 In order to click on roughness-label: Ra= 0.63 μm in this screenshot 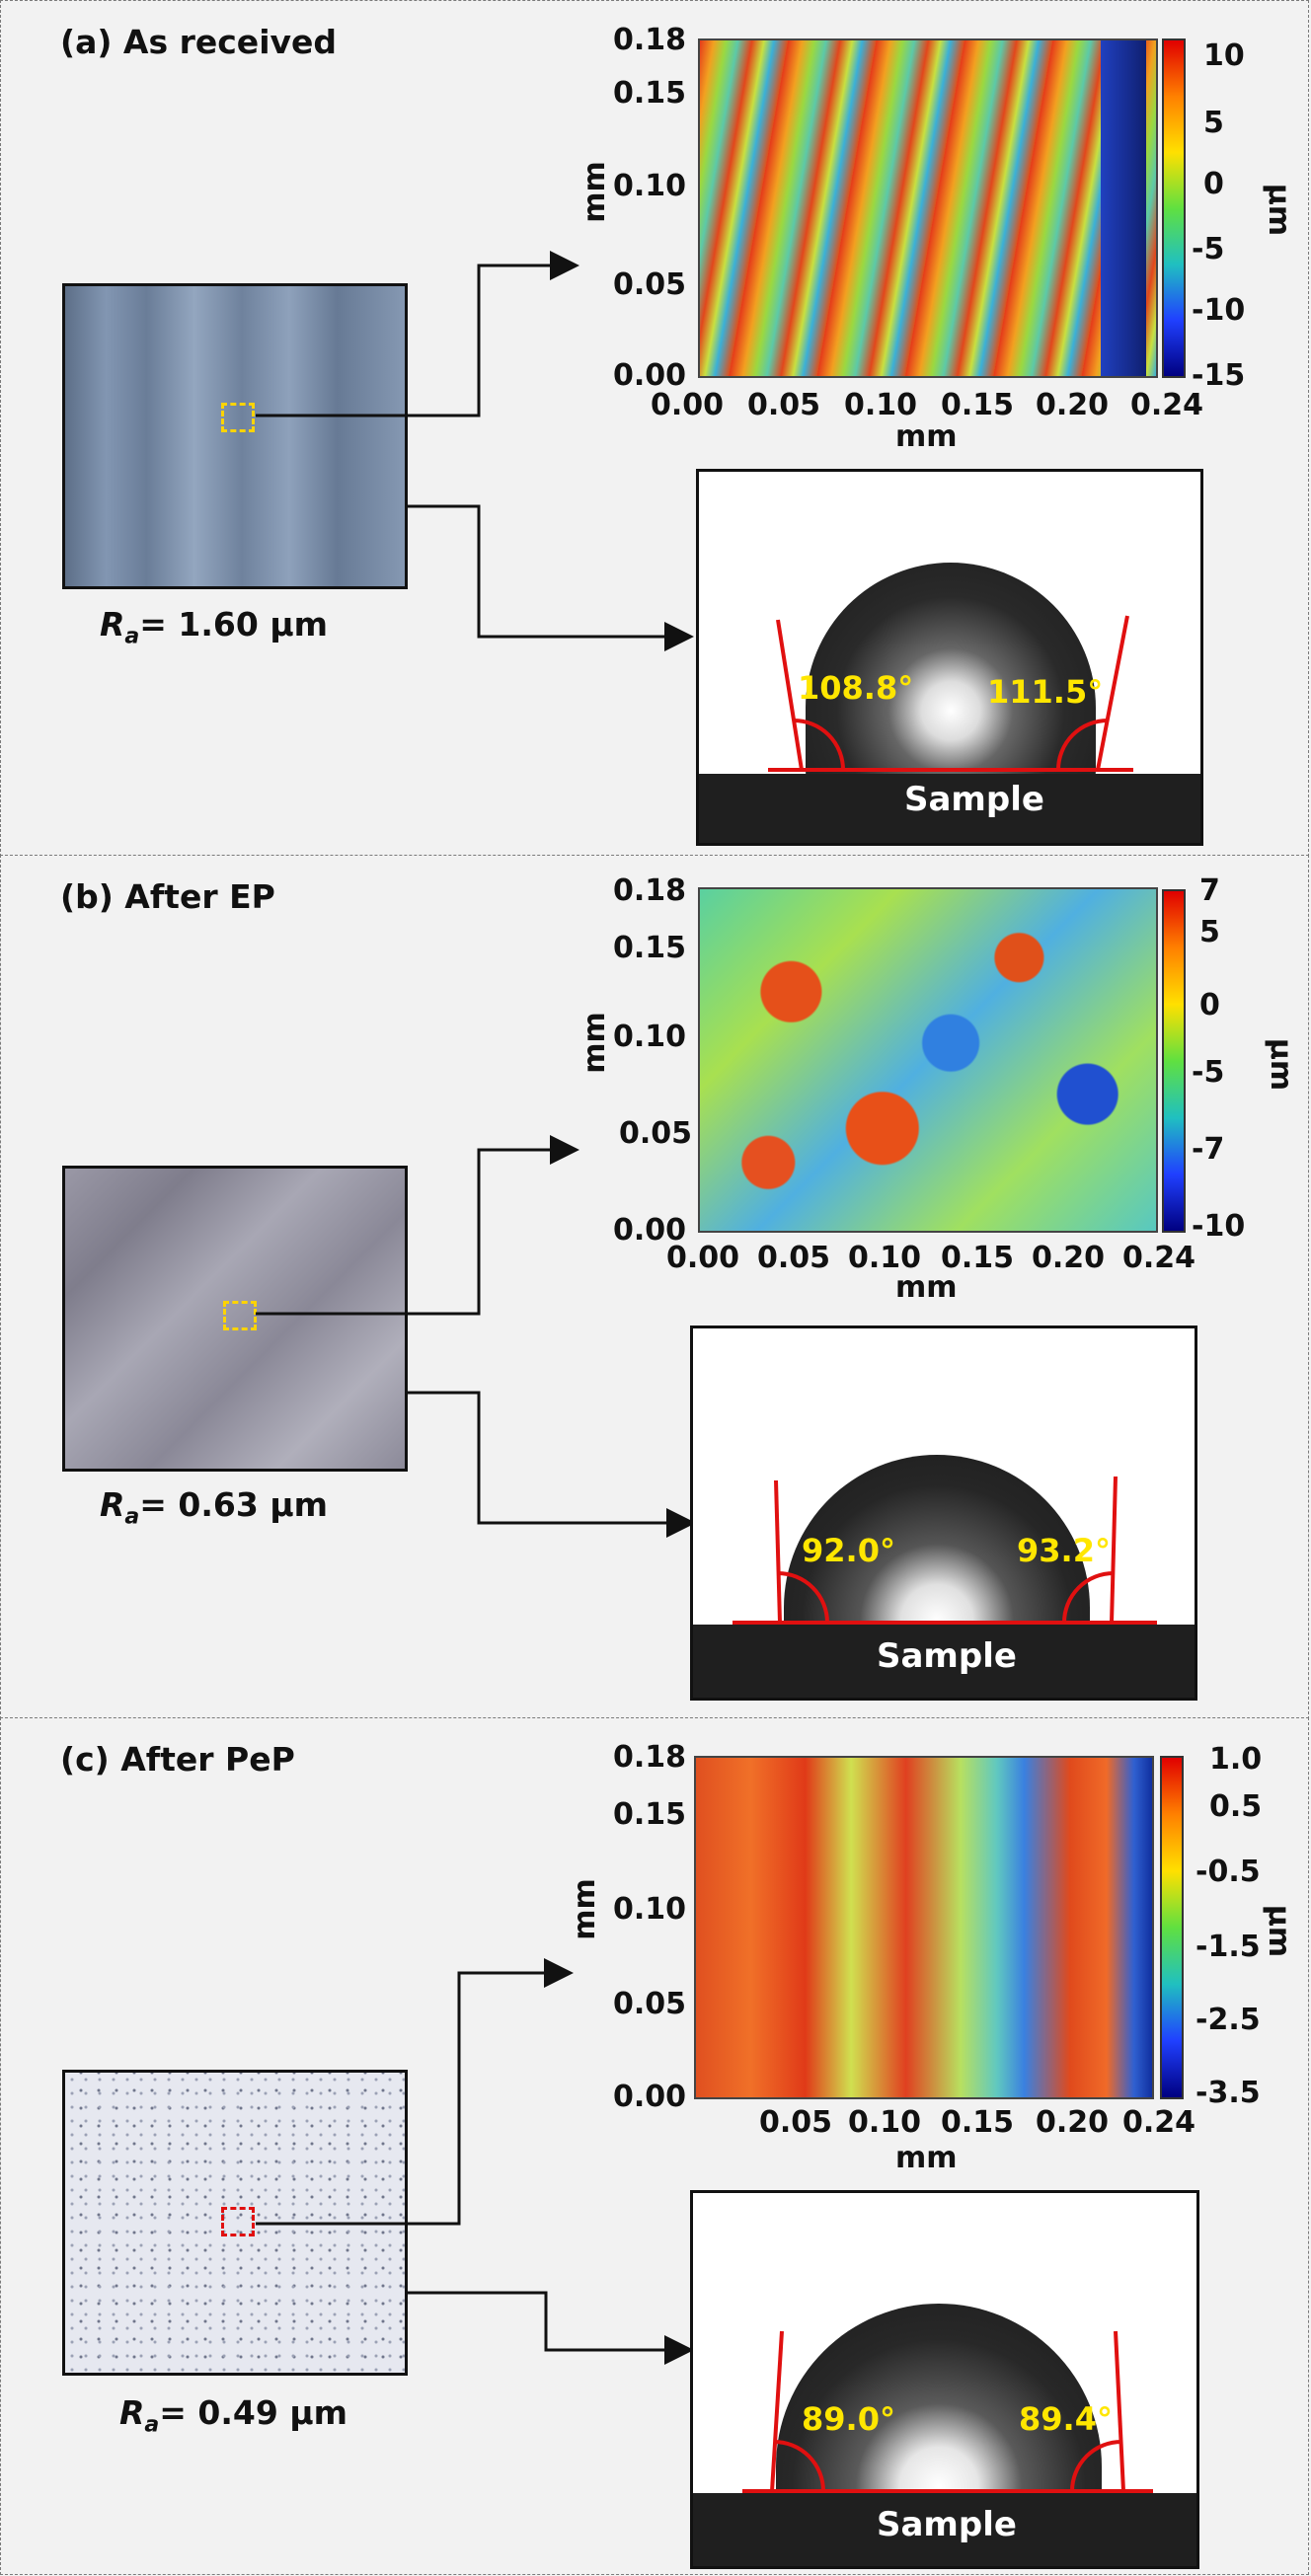, I will do `click(214, 1507)`.